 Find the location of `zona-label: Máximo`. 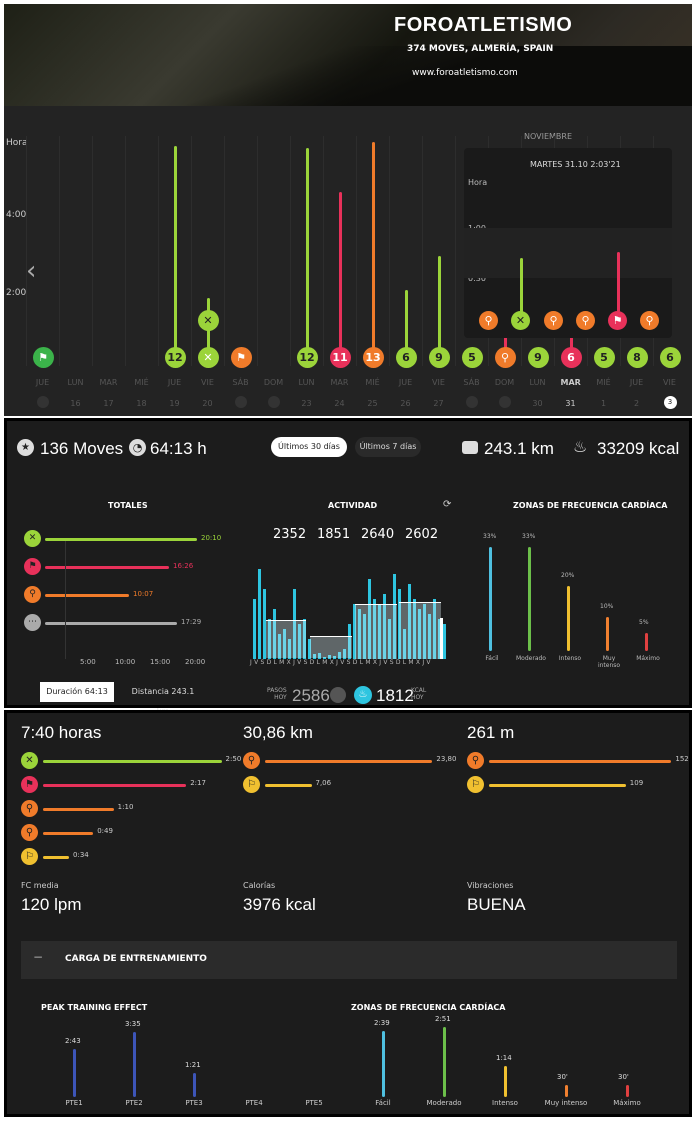

zona-label: Máximo is located at coordinates (648, 658).